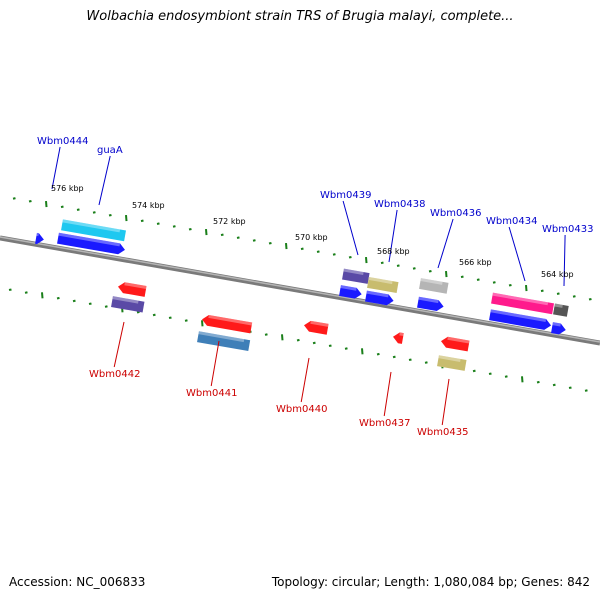 This screenshot has height=600, width=600. I want to click on forward-gene-label: Wbm0436, so click(455, 213).